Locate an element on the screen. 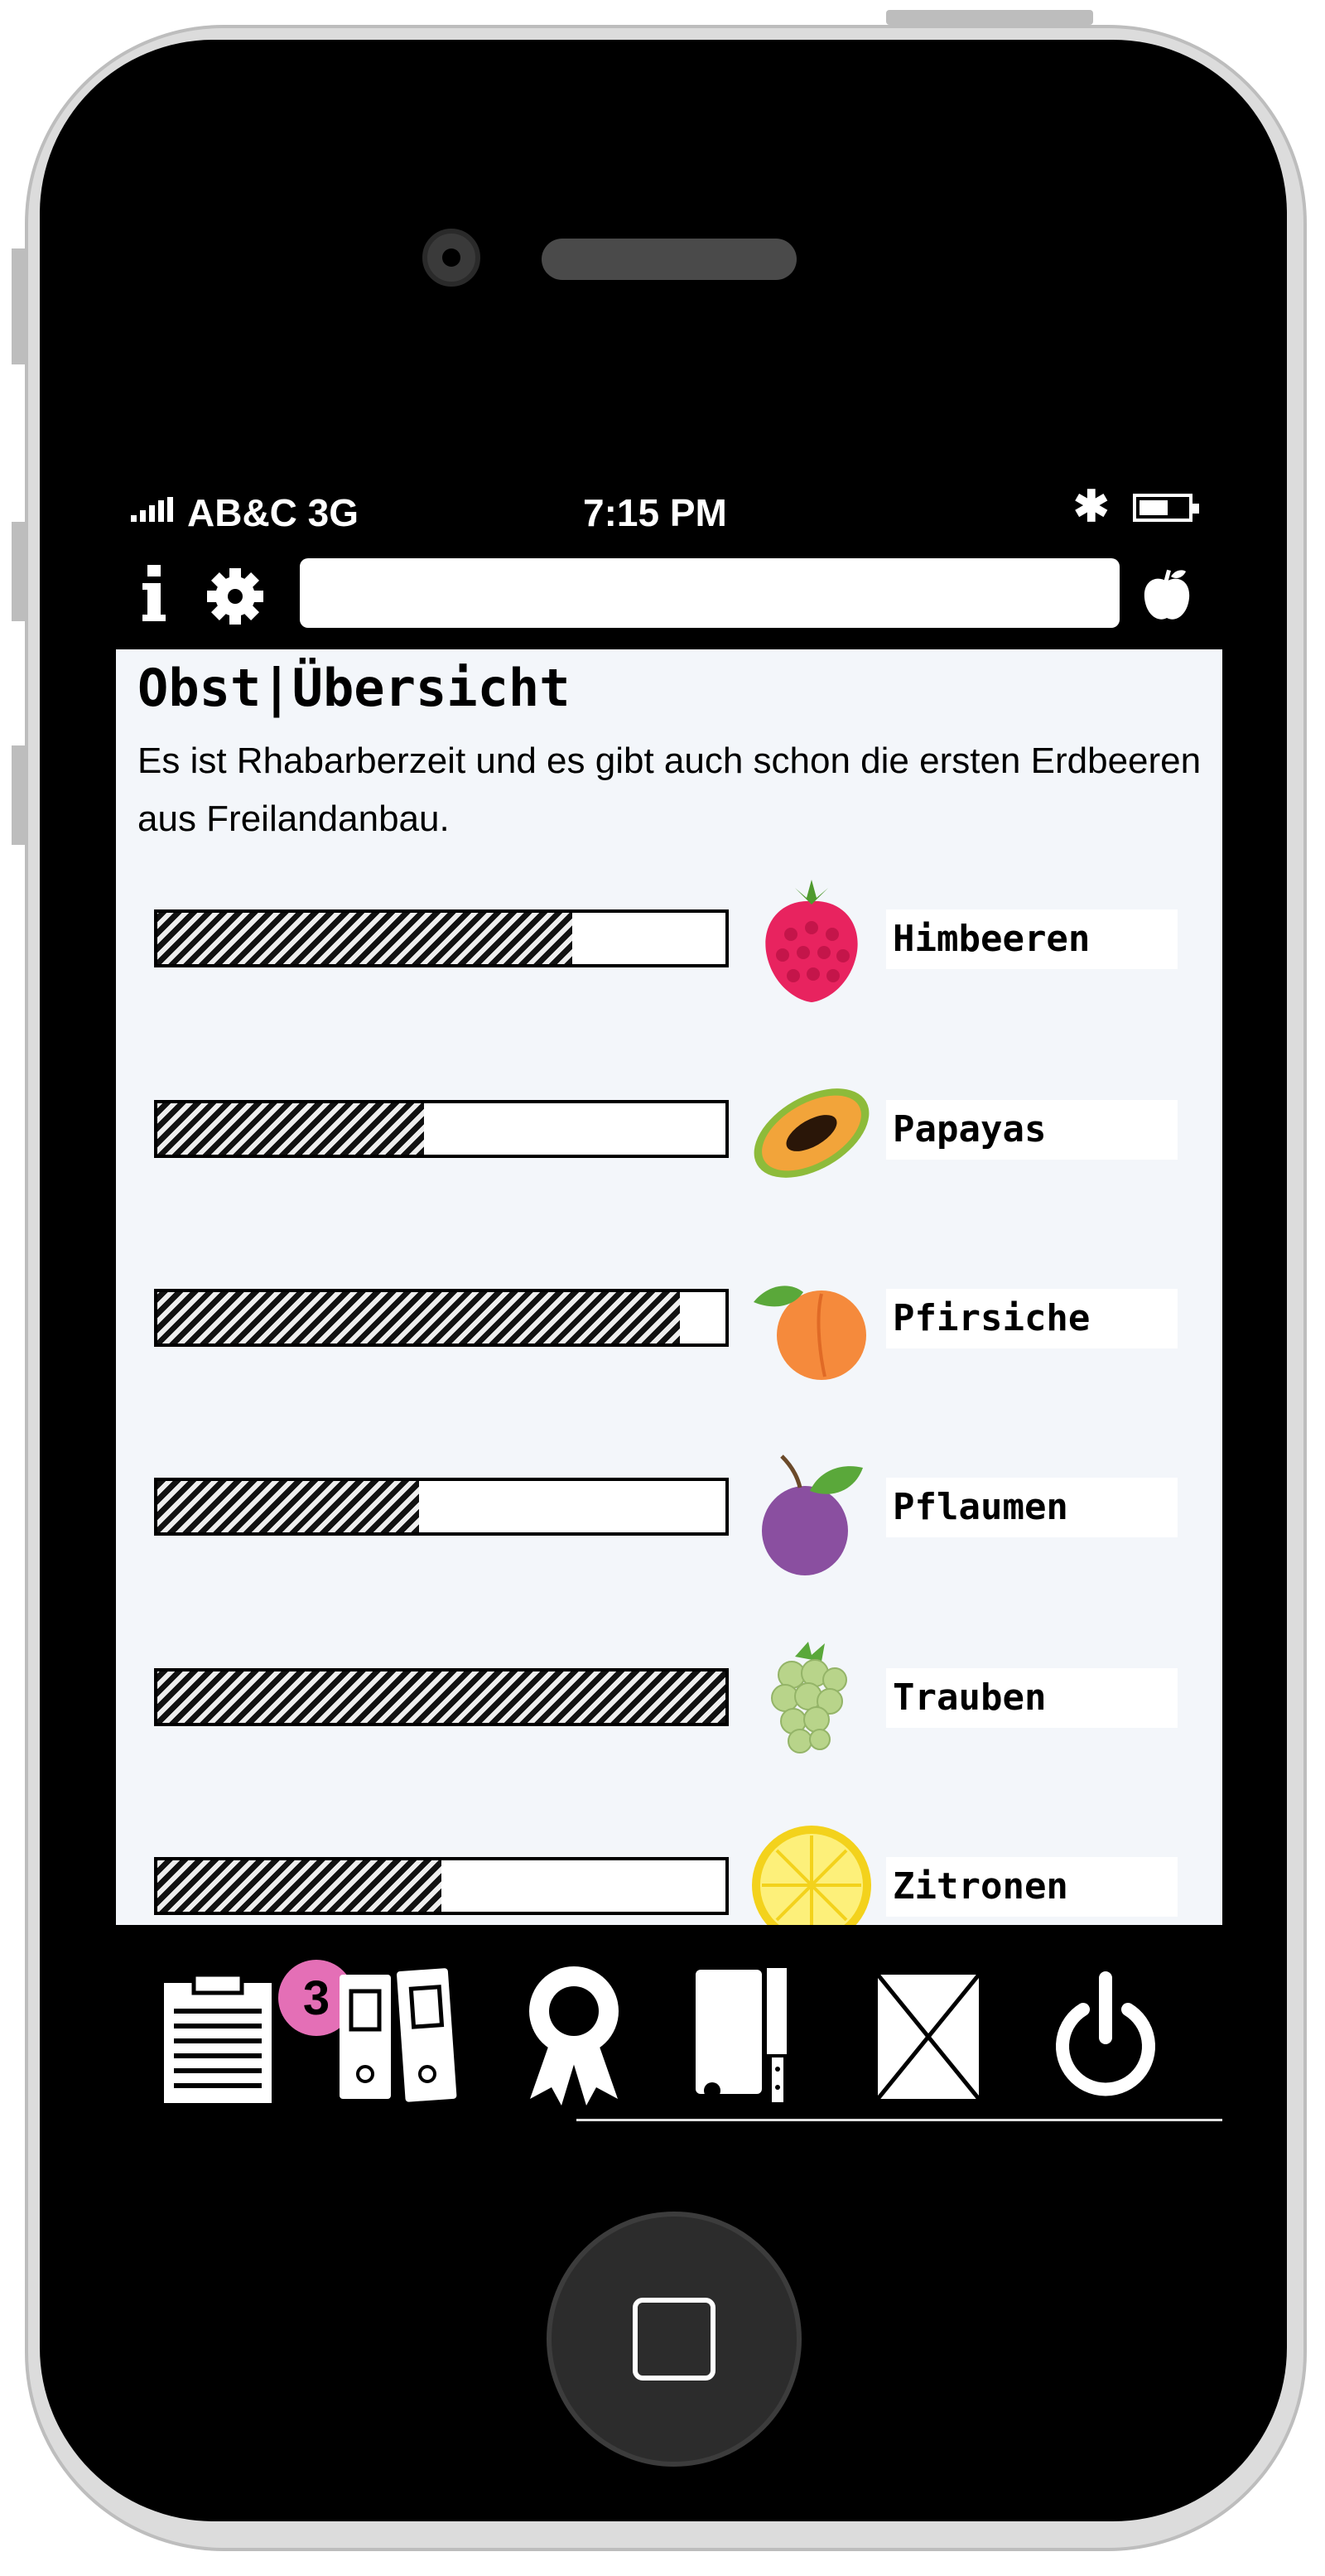 This screenshot has width=1325, height=2576. tab-binders is located at coordinates (397, 2032).